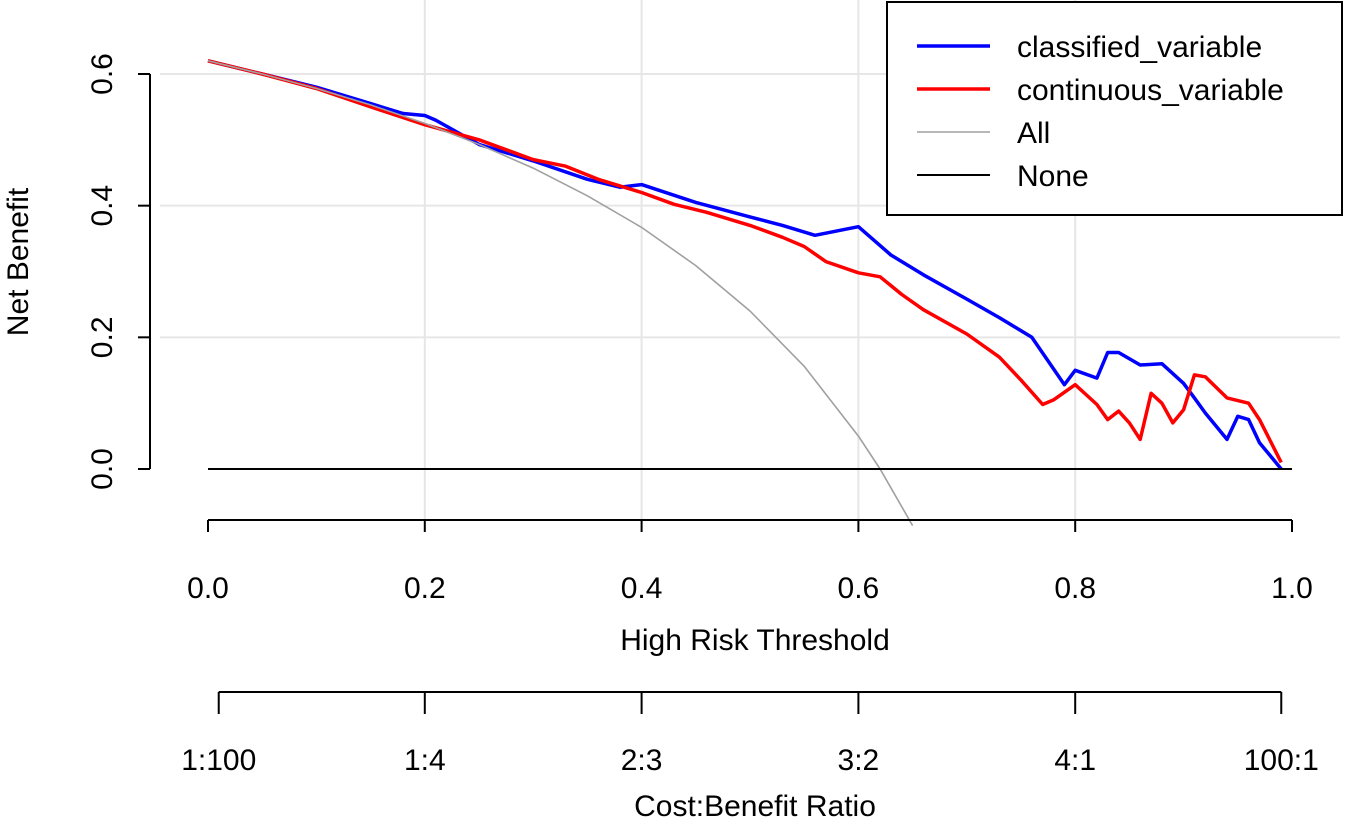 The width and height of the screenshot is (1350, 822). Describe the element at coordinates (102, 337) in the screenshot. I see `y-tick-label: 0.2` at that location.